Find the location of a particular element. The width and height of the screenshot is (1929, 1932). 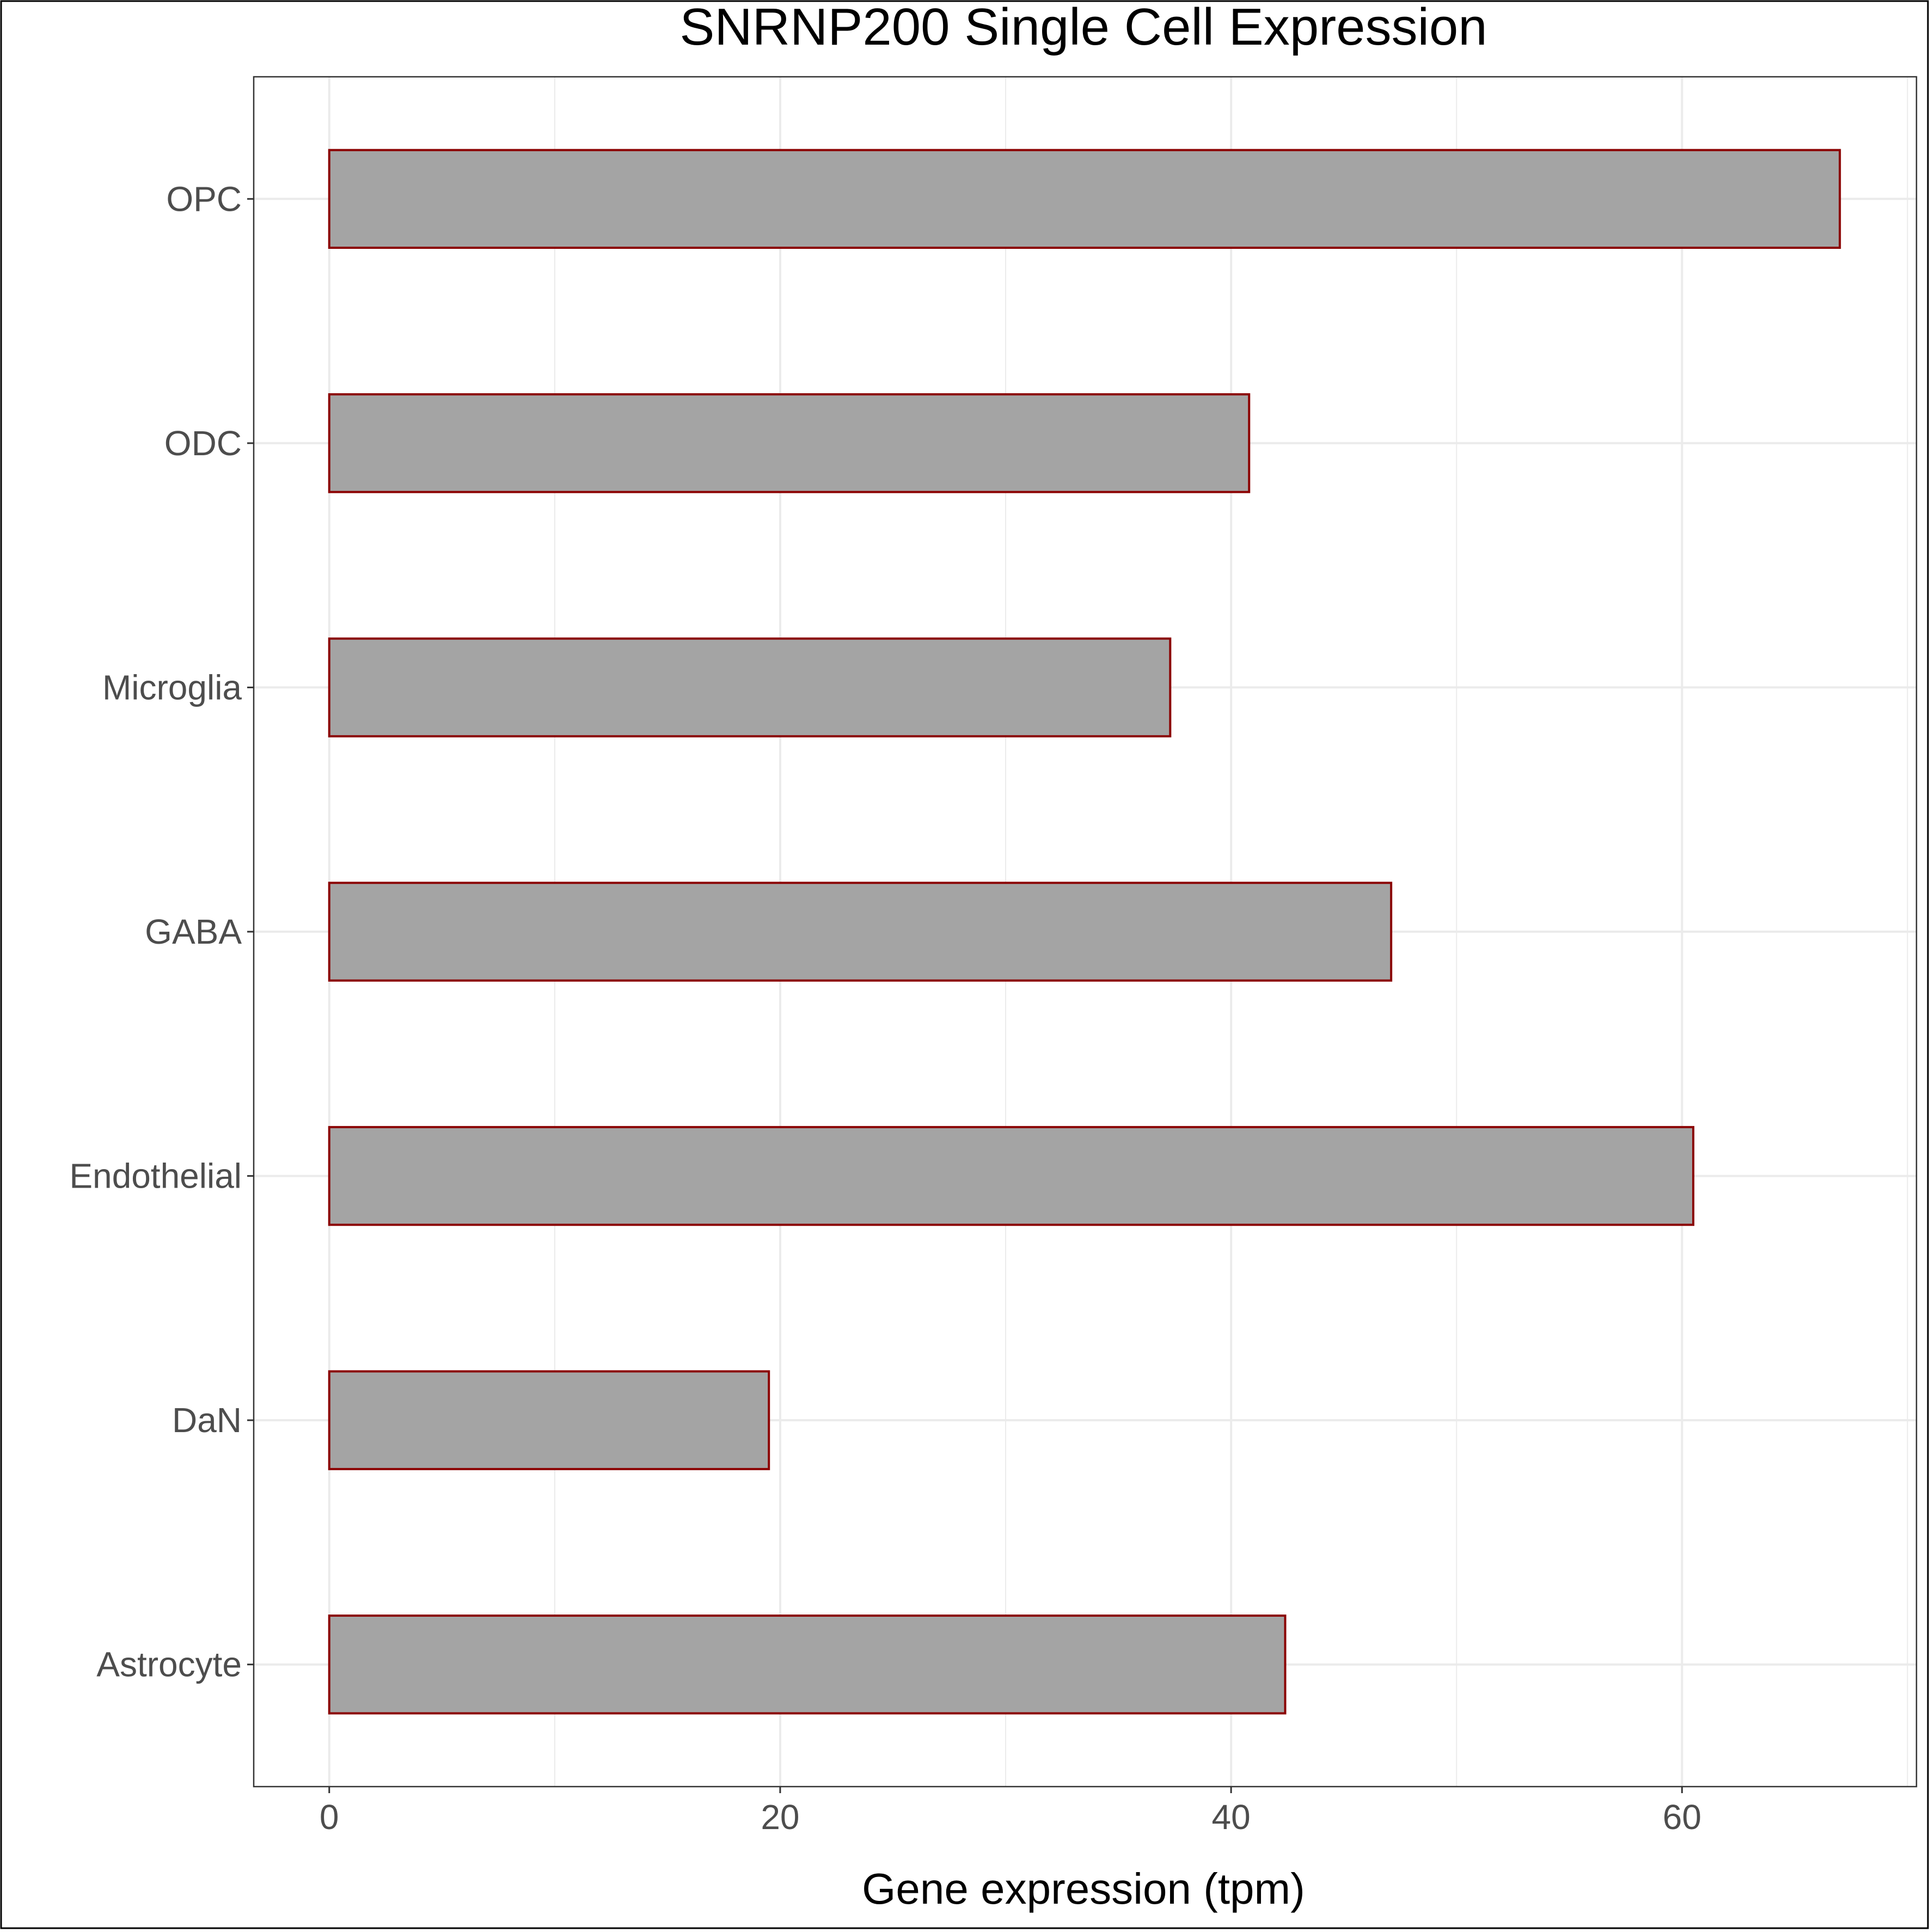

x-tick-label: 40 is located at coordinates (1231, 1818).